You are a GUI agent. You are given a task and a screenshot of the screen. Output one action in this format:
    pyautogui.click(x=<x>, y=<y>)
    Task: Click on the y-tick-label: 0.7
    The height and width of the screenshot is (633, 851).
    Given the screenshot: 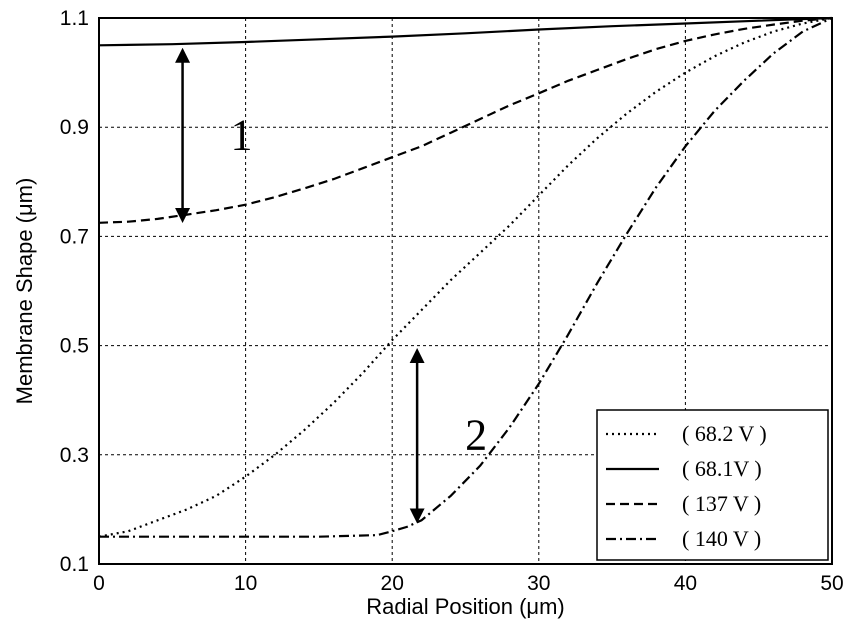 What is the action you would take?
    pyautogui.click(x=74, y=236)
    